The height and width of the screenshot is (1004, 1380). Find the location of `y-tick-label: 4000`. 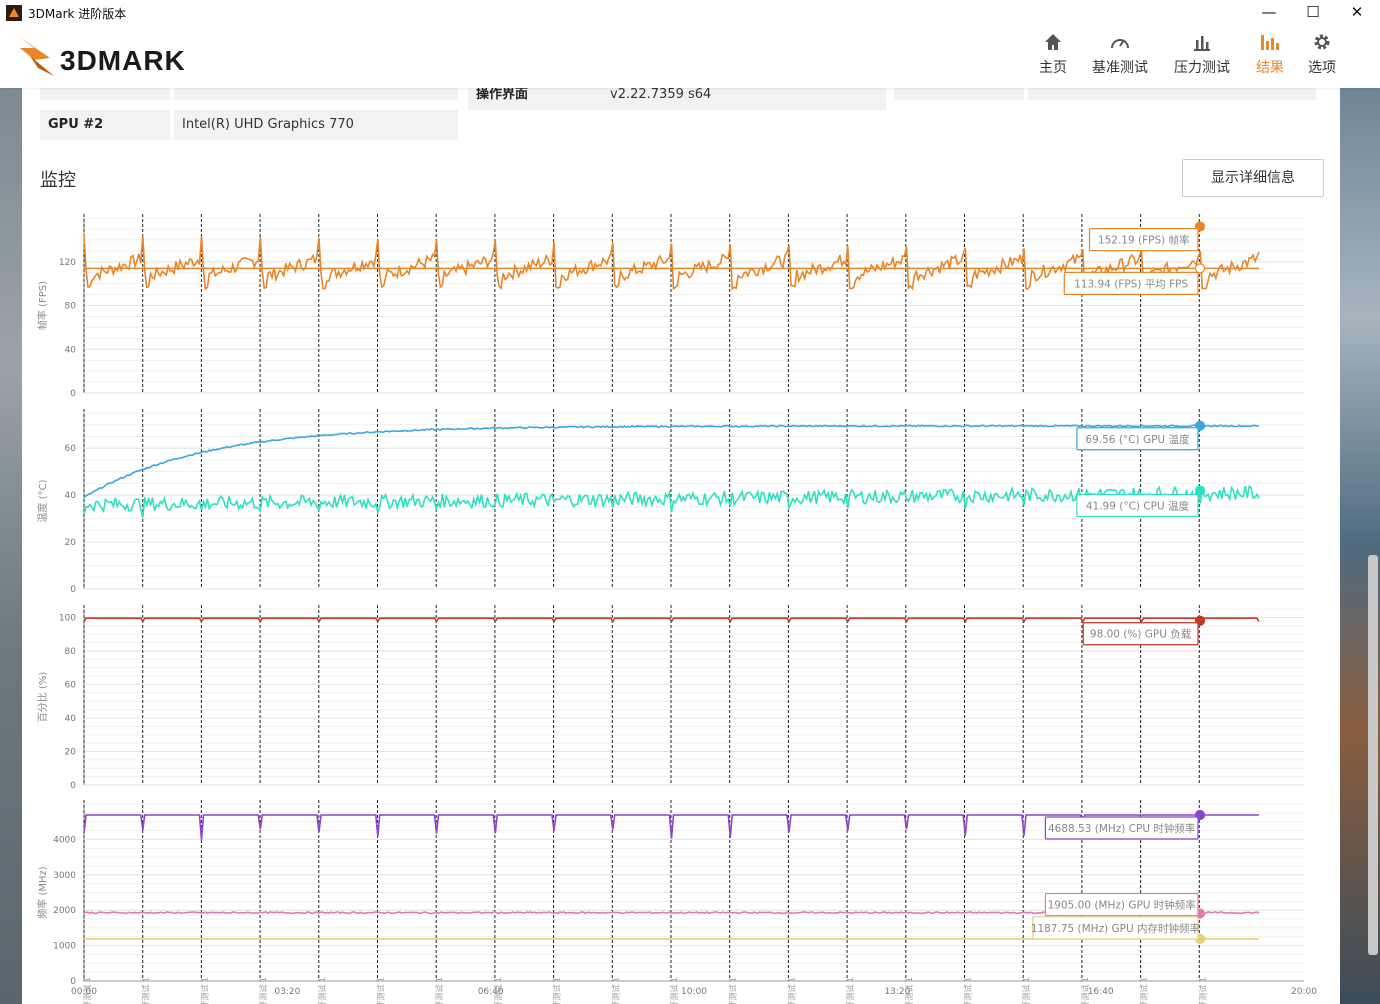

y-tick-label: 4000 is located at coordinates (64, 840).